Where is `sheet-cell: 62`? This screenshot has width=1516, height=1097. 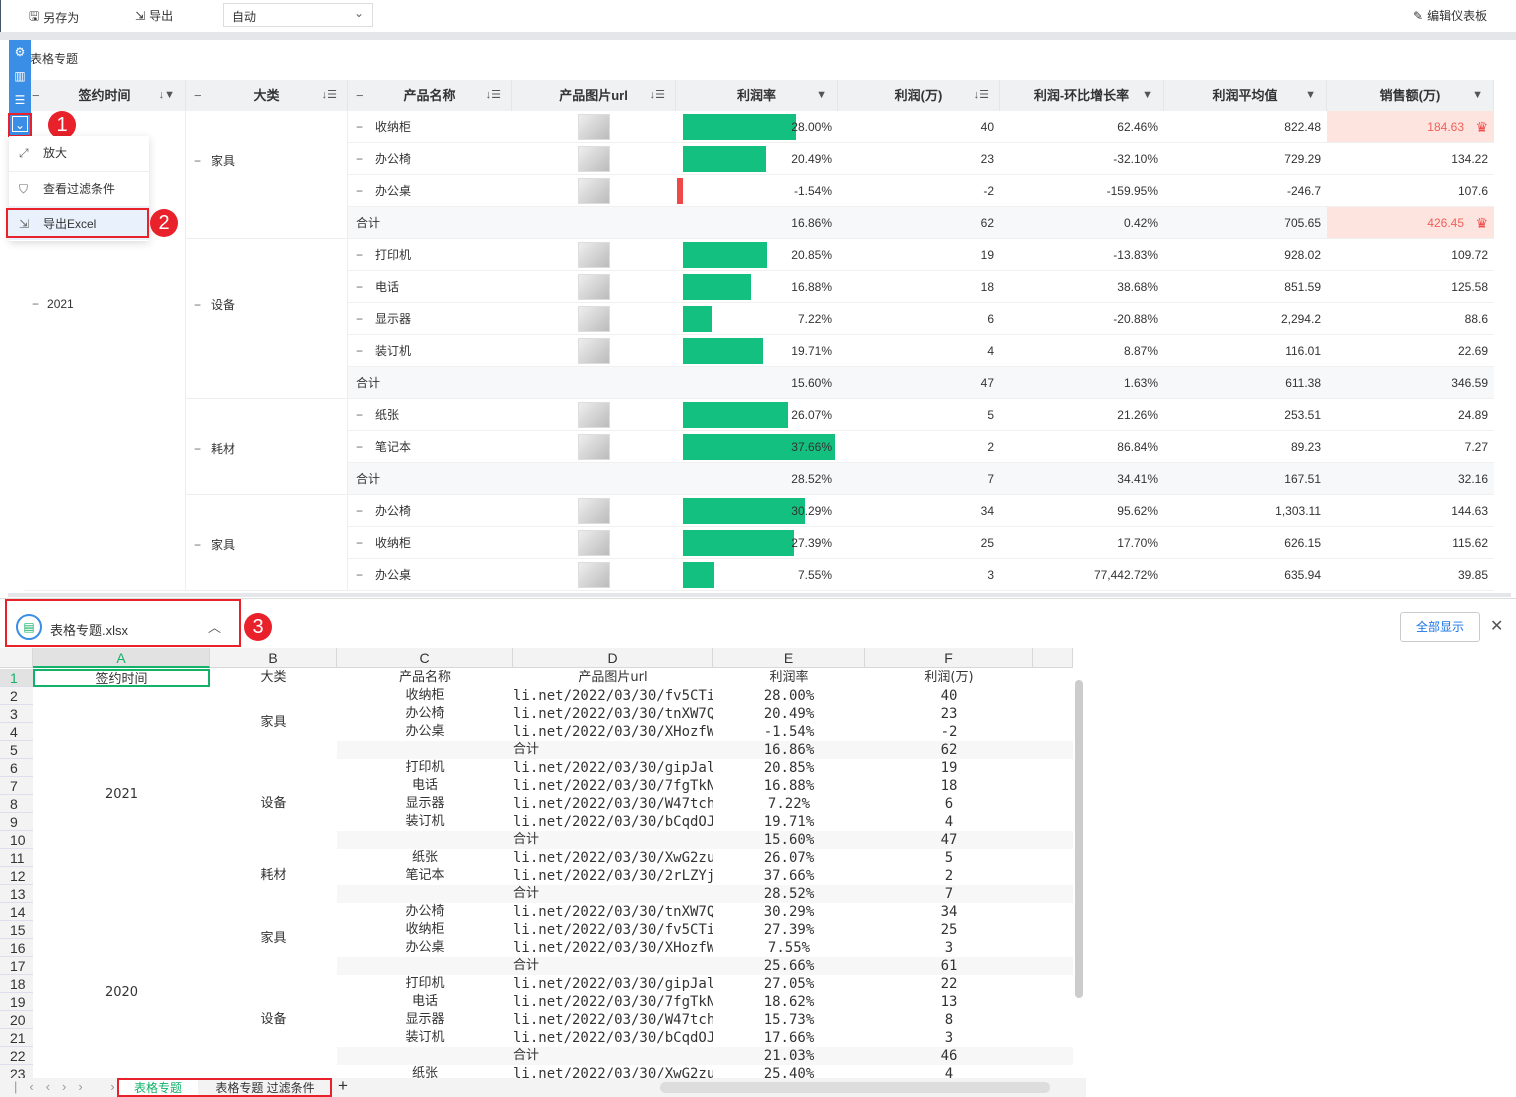
sheet-cell: 62 is located at coordinates (949, 750).